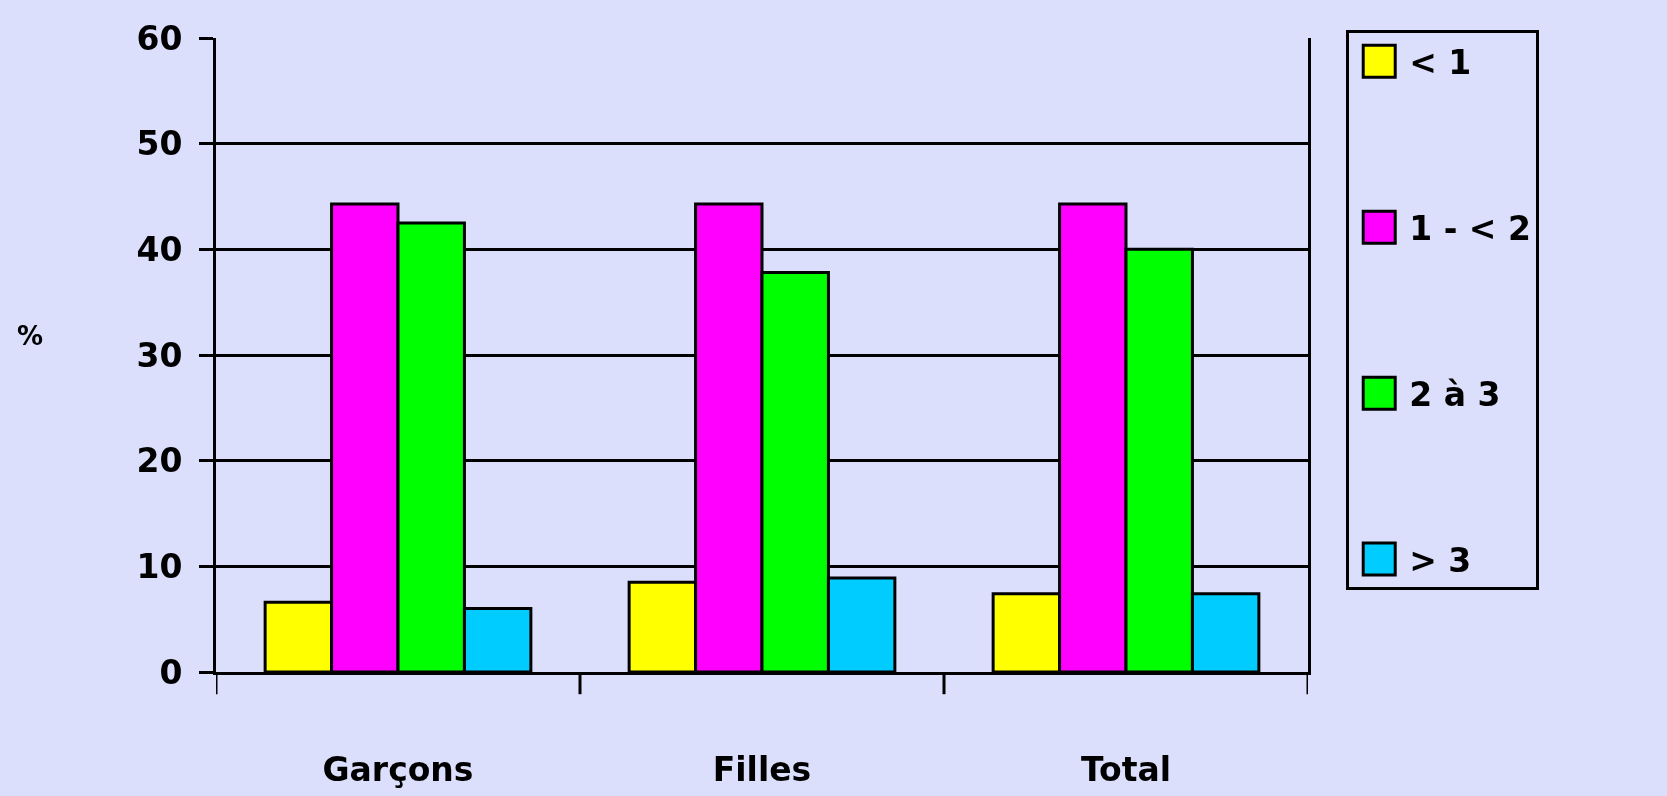 This screenshot has height=796, width=1667. Describe the element at coordinates (762, 769) in the screenshot. I see `x-tick-label: Filles` at that location.